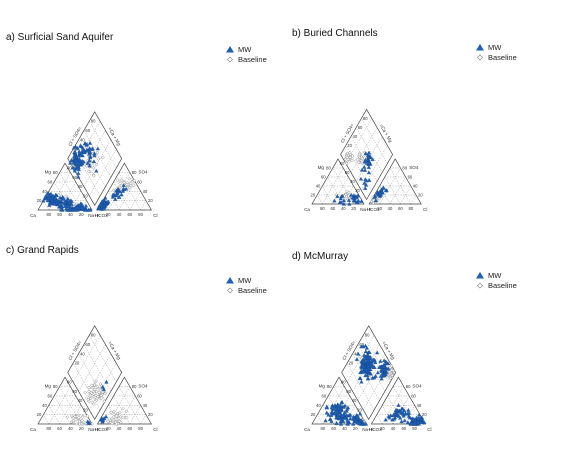 The height and width of the screenshot is (465, 565). Describe the element at coordinates (373, 209) in the screenshot. I see `axis-label-hco3: HCO3` at that location.